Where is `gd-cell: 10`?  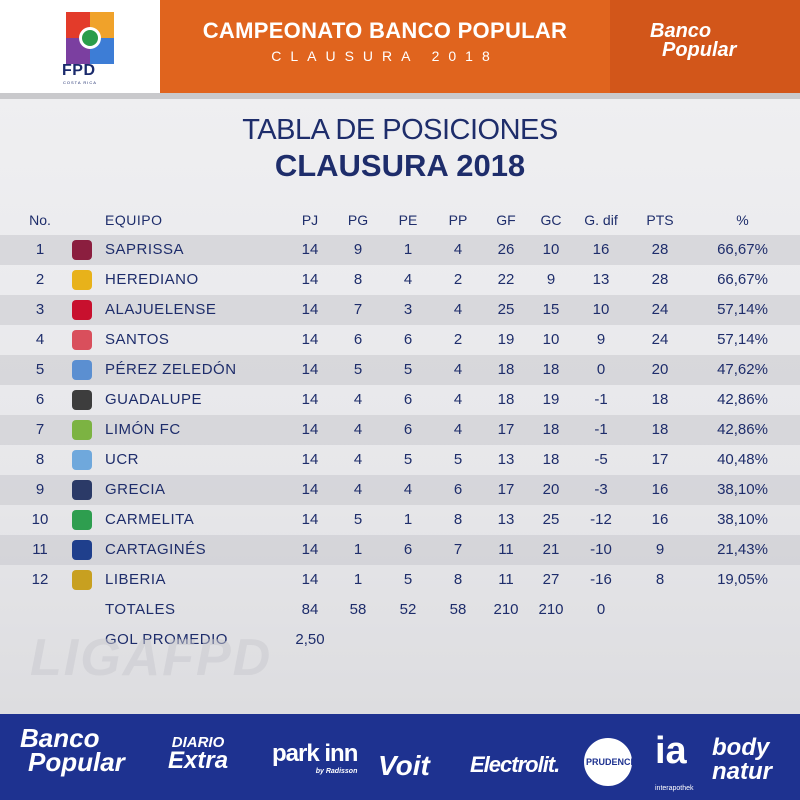 gd-cell: 10 is located at coordinates (601, 309).